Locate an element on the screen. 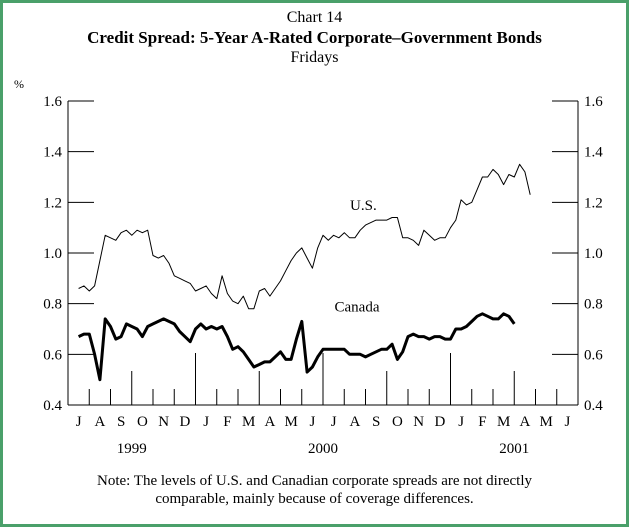 The width and height of the screenshot is (629, 527). y-tick-label-left-1.2: 1.2 is located at coordinates (52, 203).